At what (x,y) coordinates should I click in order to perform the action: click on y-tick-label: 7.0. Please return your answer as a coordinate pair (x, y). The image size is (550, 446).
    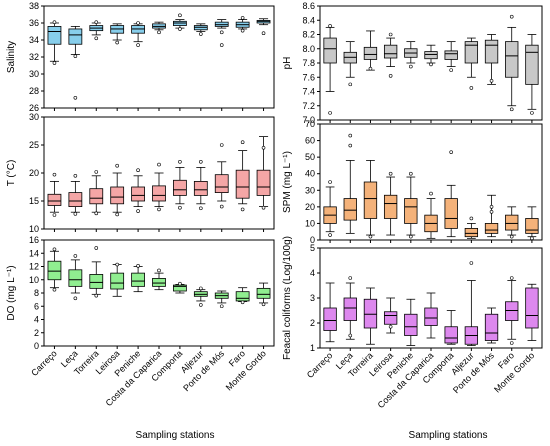
    Looking at the image, I should click on (308, 120).